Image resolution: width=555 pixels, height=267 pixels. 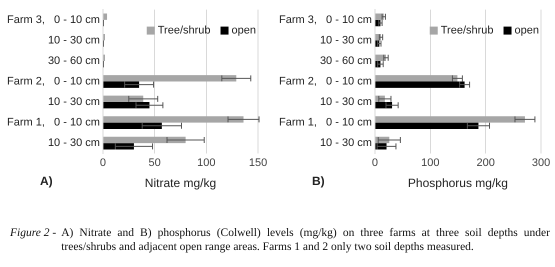 What do you see at coordinates (180, 183) in the screenshot?
I see `x-axis-title: Nitrate mg/kg` at bounding box center [180, 183].